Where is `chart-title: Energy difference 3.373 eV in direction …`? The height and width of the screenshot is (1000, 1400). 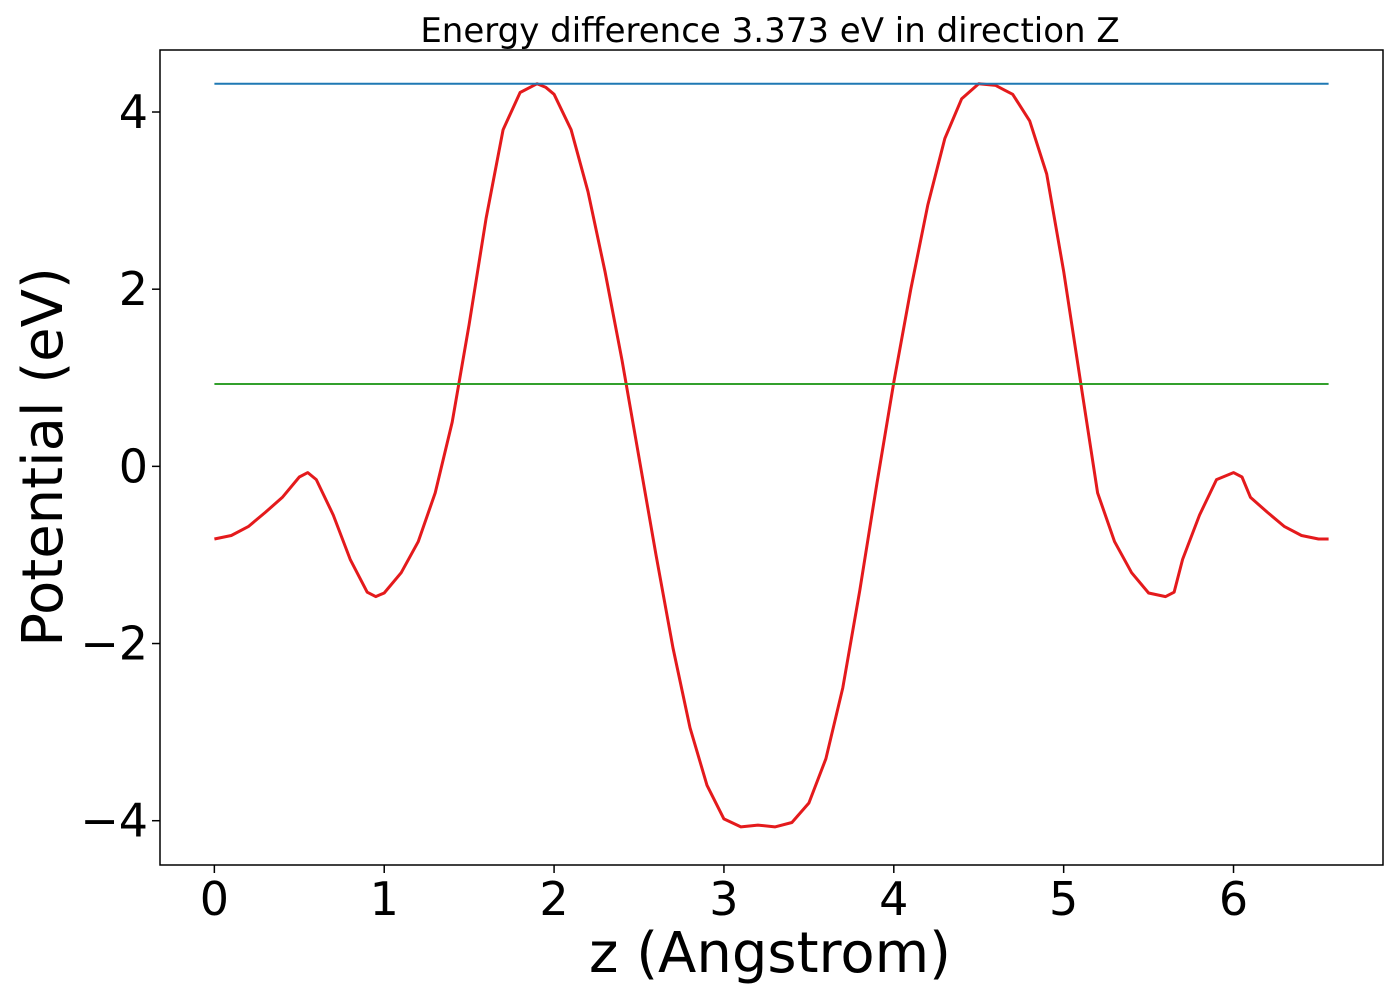
chart-title: Energy difference 3.373 eV in direction … is located at coordinates (769, 31).